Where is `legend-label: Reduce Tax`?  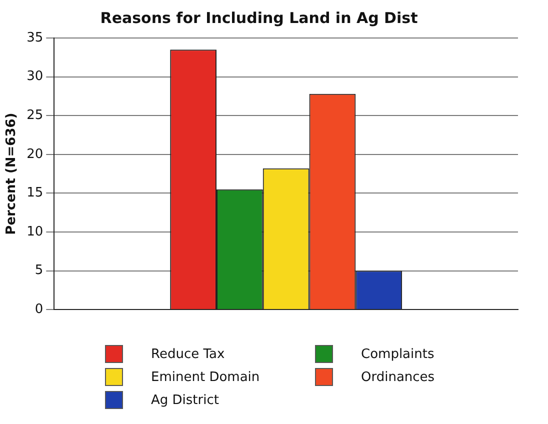
legend-label: Reduce Tax is located at coordinates (188, 354).